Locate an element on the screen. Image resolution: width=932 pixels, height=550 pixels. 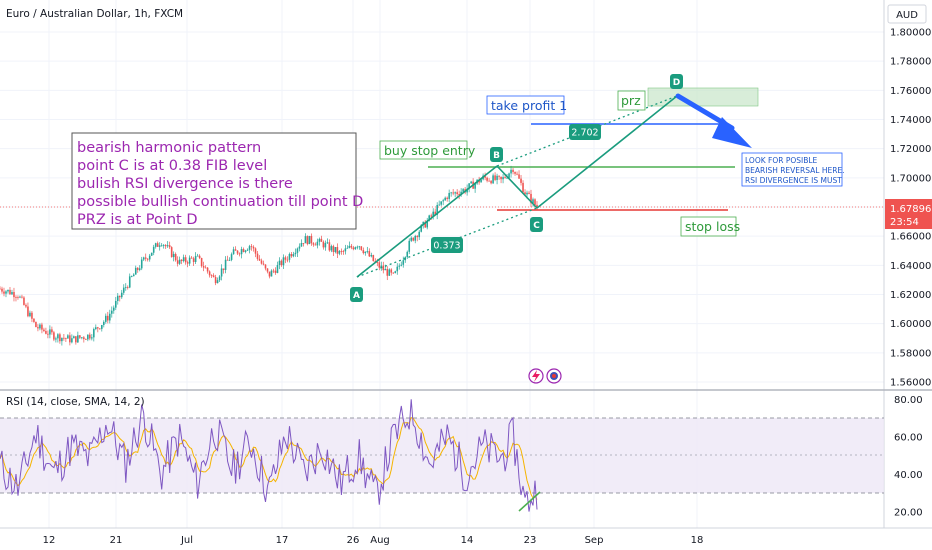
take-profit-label: take profit 1 is located at coordinates (529, 105).